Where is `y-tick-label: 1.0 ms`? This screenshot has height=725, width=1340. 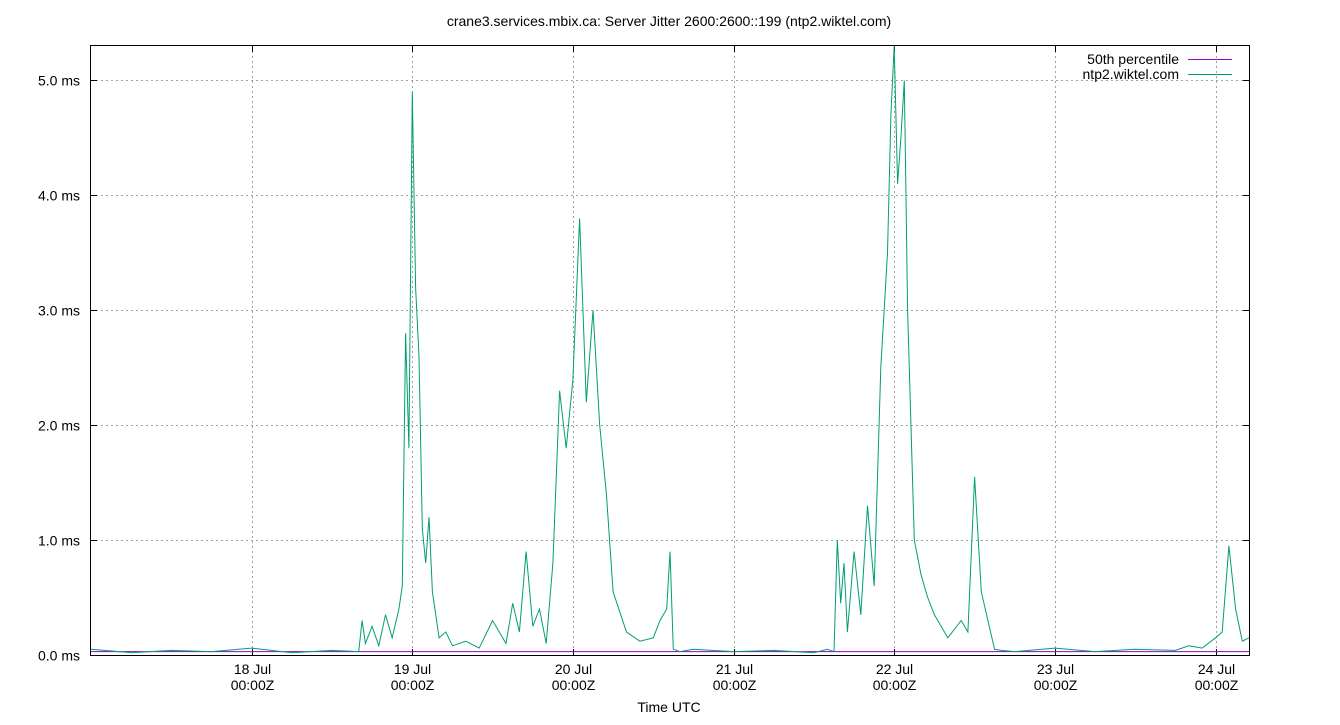
y-tick-label: 1.0 ms is located at coordinates (59, 541).